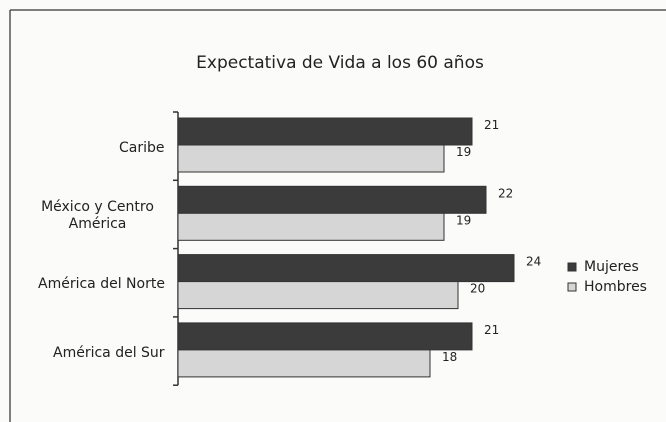 The width and height of the screenshot is (666, 422). I want to click on category-label: México y Centro América, so click(97, 216).